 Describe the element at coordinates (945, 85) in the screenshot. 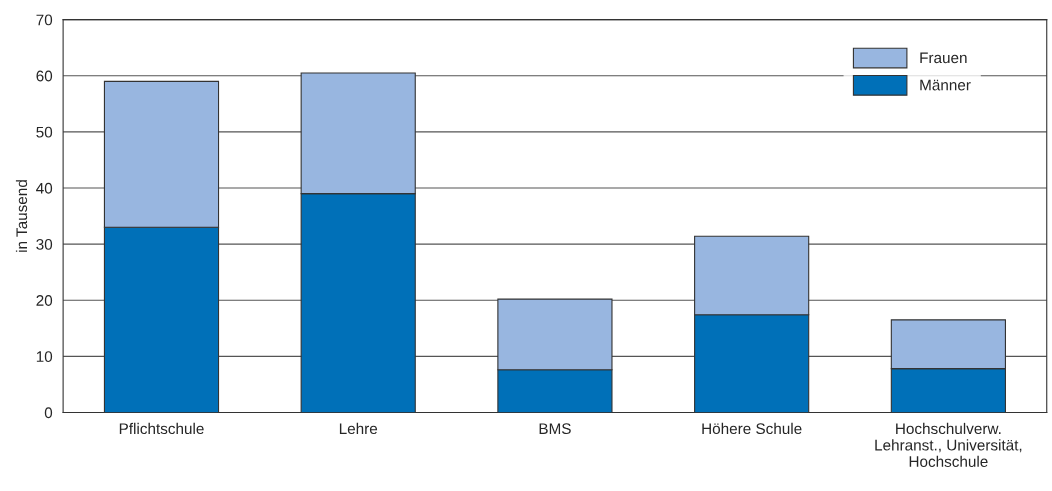

I see `legend-label: Männer` at that location.